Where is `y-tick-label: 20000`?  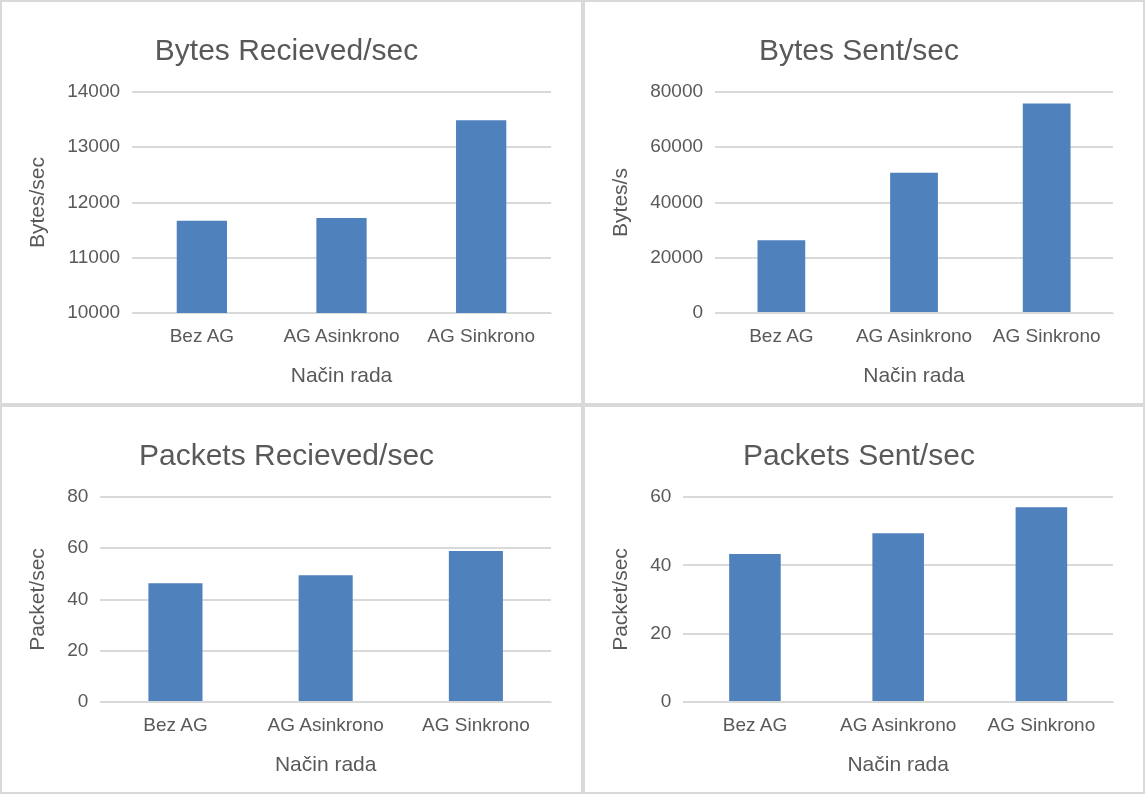 y-tick-label: 20000 is located at coordinates (677, 256).